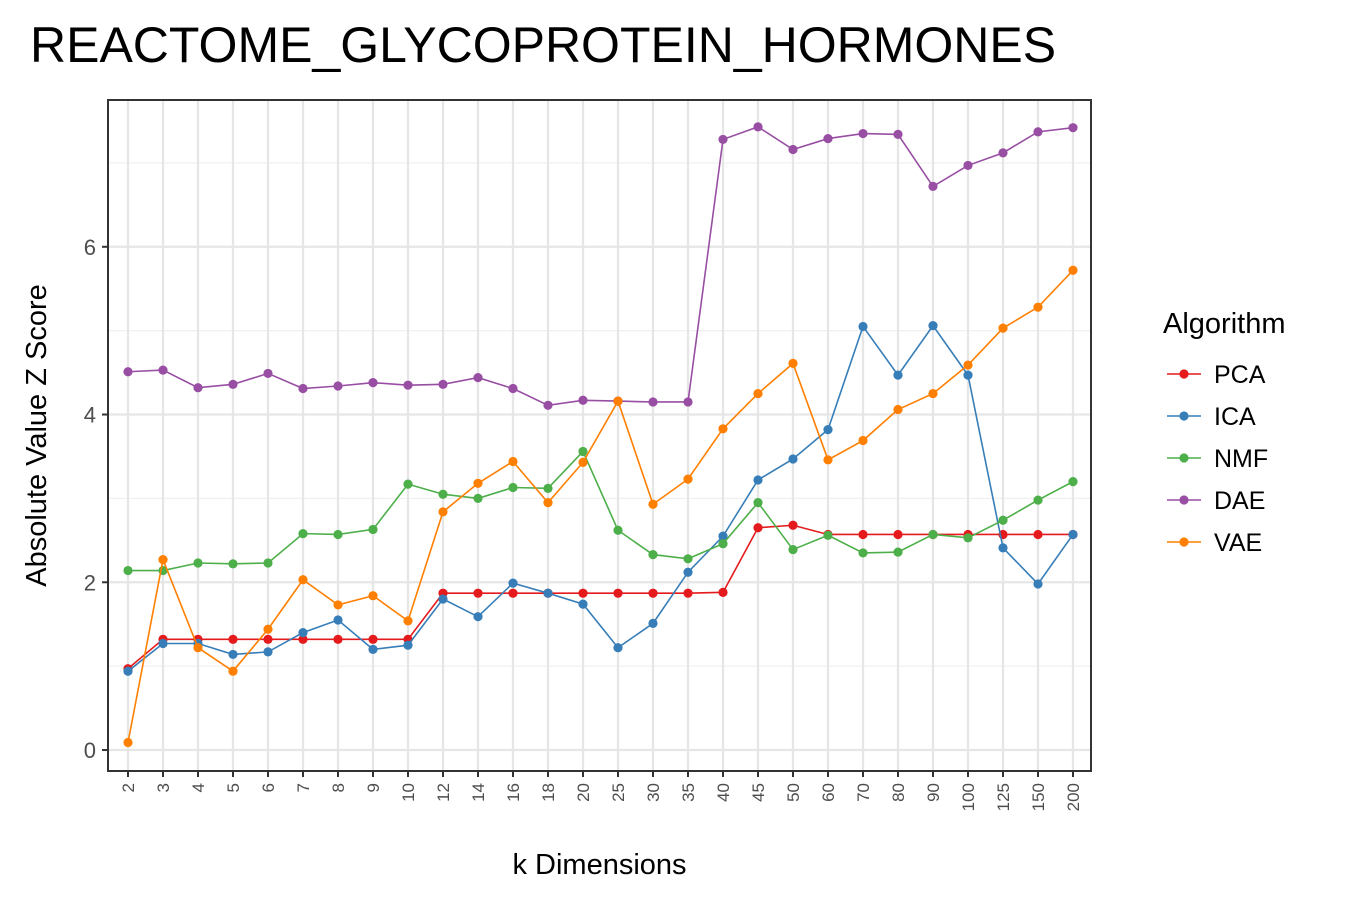  Describe the element at coordinates (599, 865) in the screenshot. I see `x-axis-label: k Dimensions` at that location.